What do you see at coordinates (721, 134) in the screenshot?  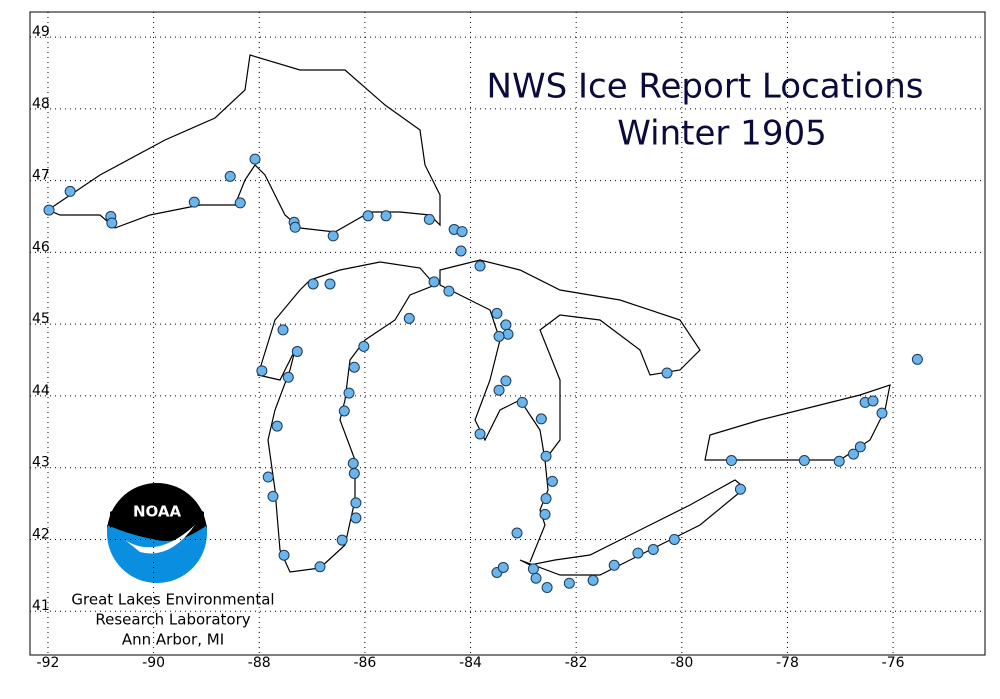 I see `title-line: Winter 1905` at bounding box center [721, 134].